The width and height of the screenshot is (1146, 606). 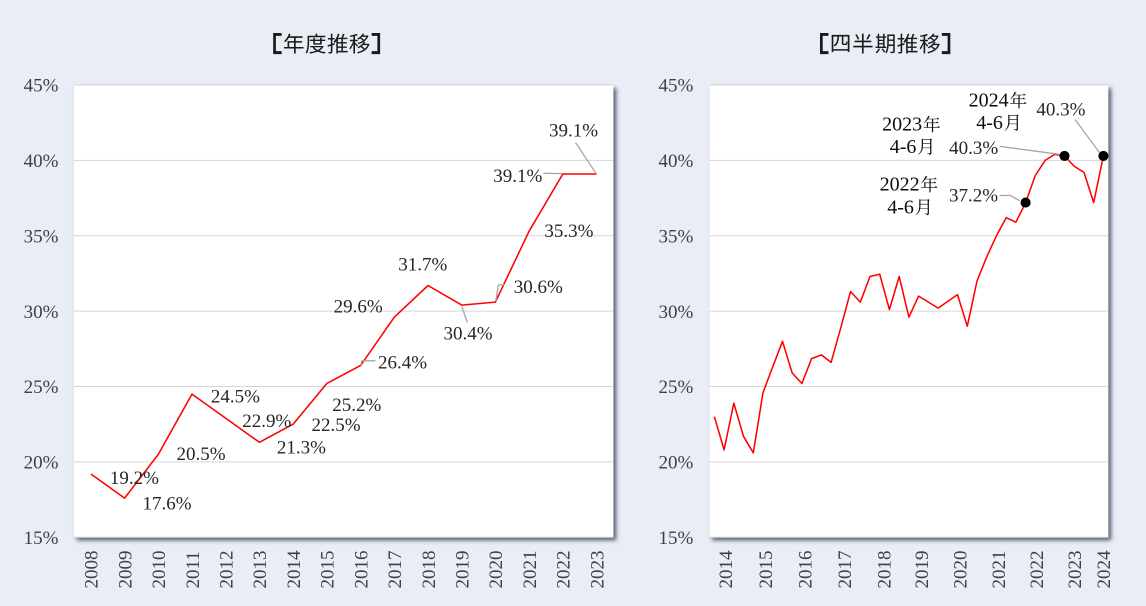 What do you see at coordinates (200, 454) in the screenshot?
I see `svg-text: 20.5%` at bounding box center [200, 454].